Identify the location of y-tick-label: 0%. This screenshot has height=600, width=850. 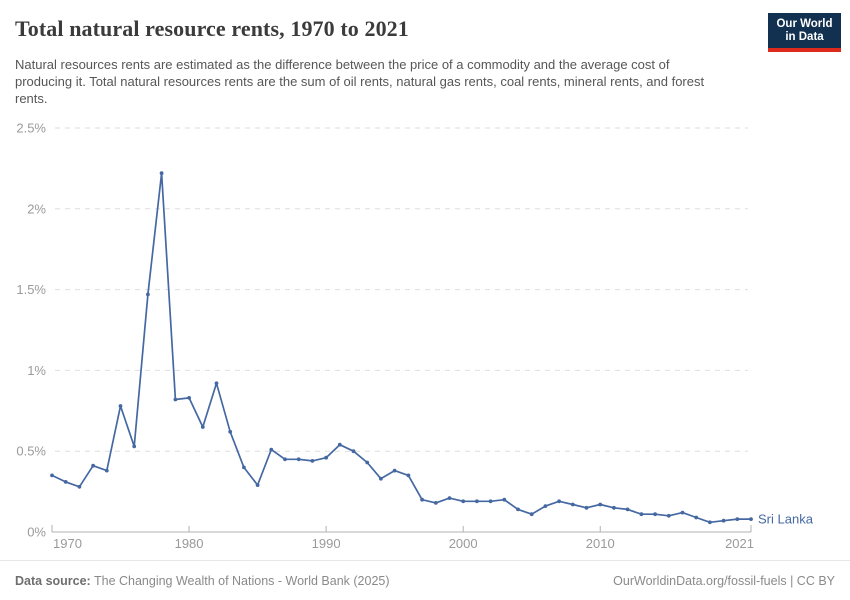
(36, 532).